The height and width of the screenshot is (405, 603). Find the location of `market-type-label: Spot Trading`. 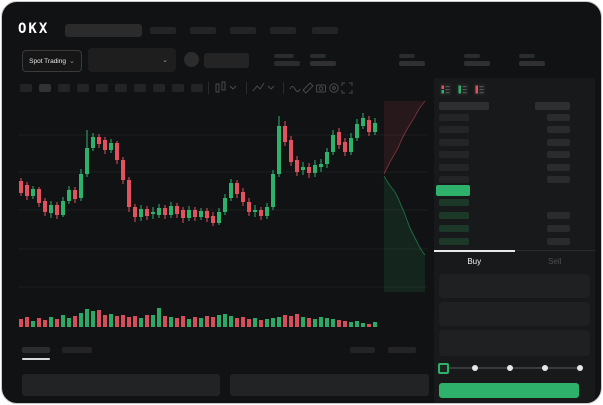

market-type-label: Spot Trading is located at coordinates (47, 61).